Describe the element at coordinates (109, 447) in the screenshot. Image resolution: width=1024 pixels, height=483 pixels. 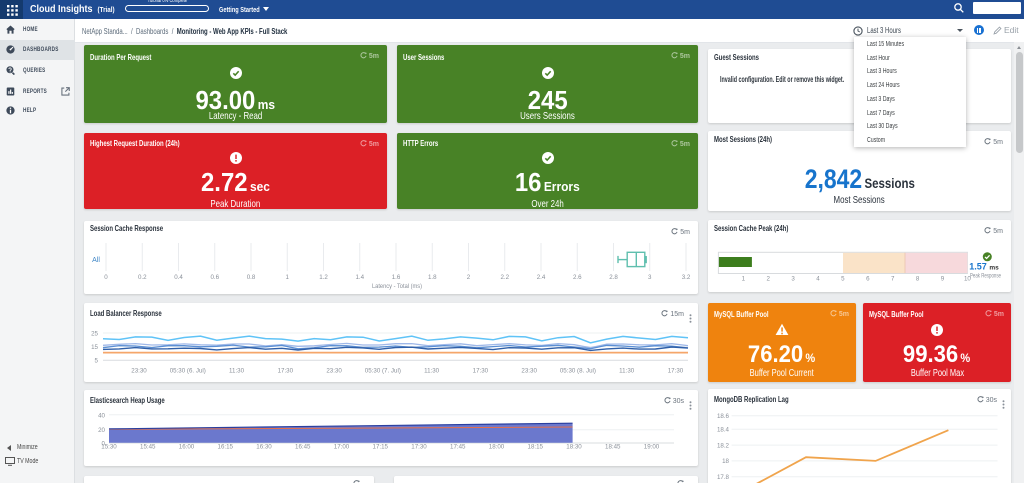
I see `svg-text: 15:30` at that location.